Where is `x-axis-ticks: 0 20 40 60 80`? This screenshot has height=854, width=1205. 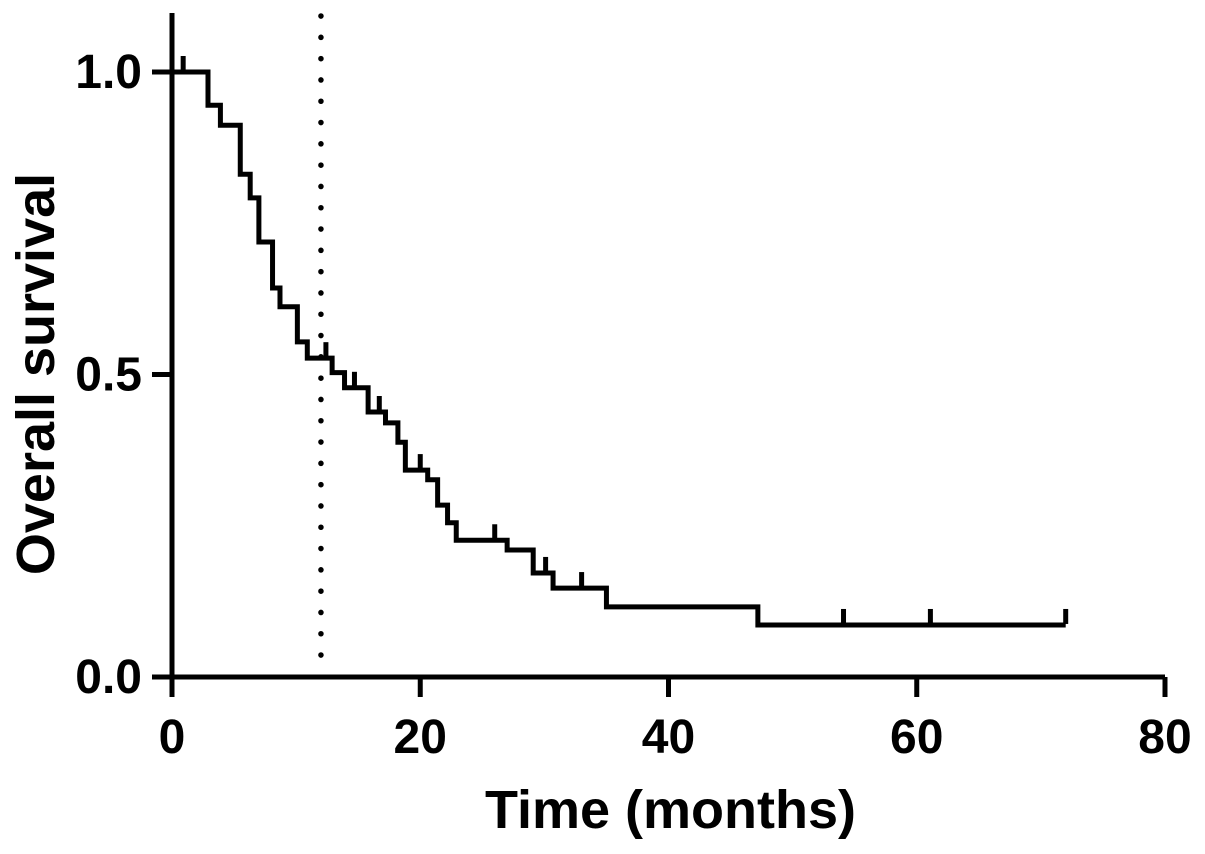
x-axis-ticks: 0 20 40 60 80 is located at coordinates (675, 720).